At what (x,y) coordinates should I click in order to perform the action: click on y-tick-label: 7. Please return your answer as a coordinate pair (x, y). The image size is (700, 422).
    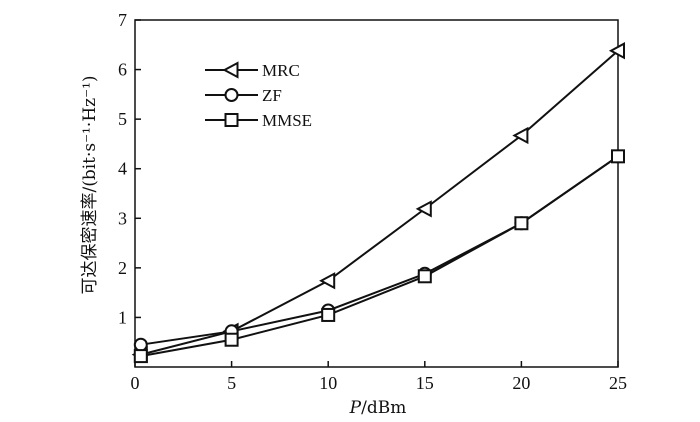
    Looking at the image, I should click on (122, 20).